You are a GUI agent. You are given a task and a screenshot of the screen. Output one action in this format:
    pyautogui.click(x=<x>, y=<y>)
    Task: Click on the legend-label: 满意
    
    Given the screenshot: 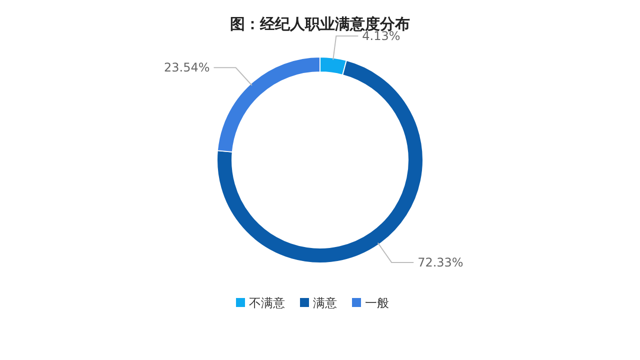 What is the action you would take?
    pyautogui.click(x=325, y=303)
    